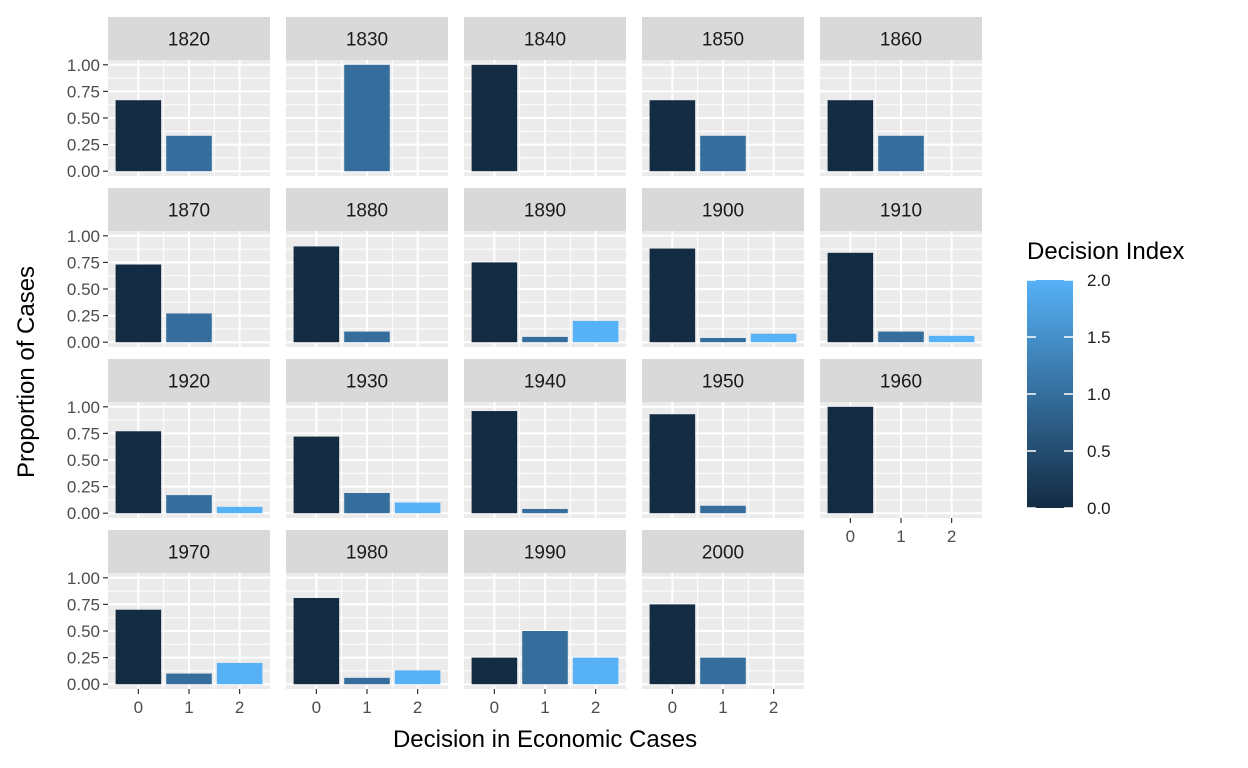 This screenshot has height=768, width=1248. Describe the element at coordinates (26, 372) in the screenshot. I see `y-axis-title: Proportion of Cases` at that location.